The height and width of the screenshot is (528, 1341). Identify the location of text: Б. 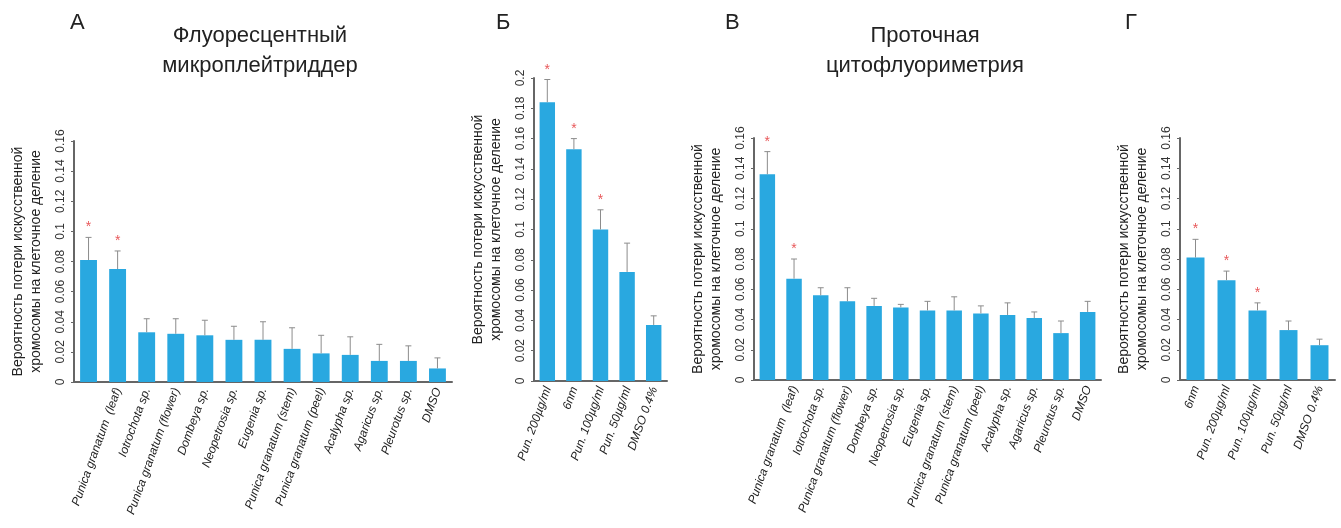
(503, 21).